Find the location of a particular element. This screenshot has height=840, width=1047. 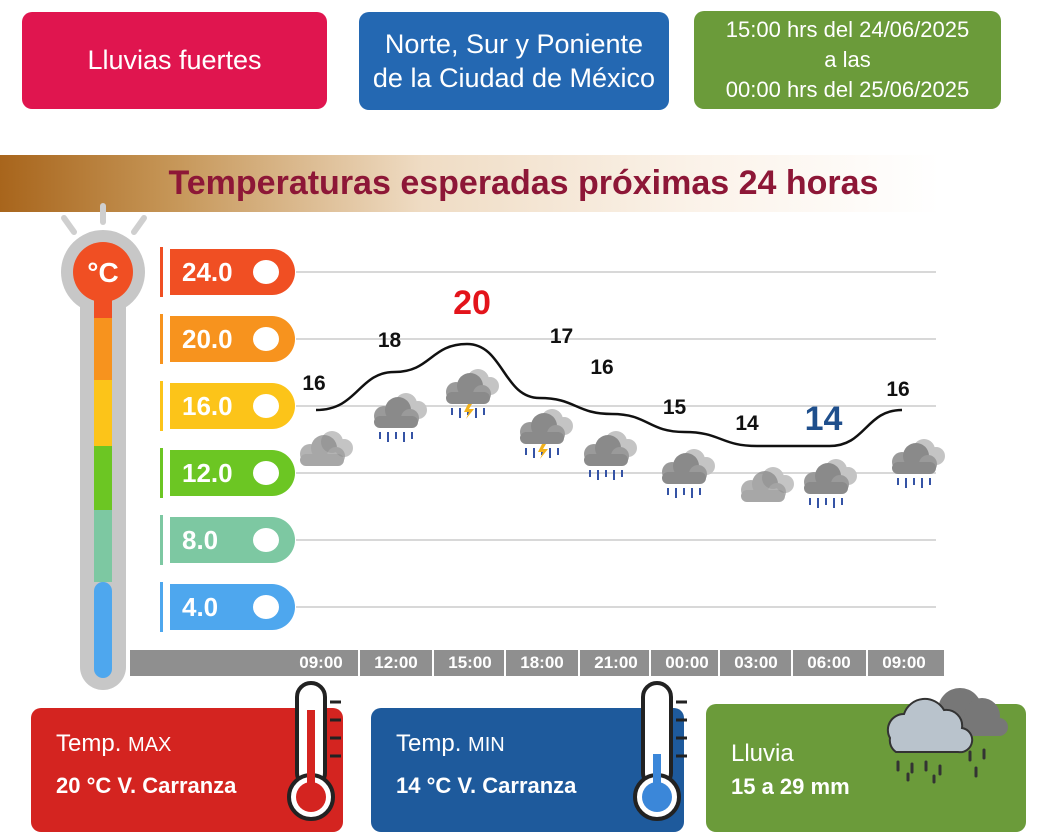

scale-tag-value: 16.0 is located at coordinates (207, 406).